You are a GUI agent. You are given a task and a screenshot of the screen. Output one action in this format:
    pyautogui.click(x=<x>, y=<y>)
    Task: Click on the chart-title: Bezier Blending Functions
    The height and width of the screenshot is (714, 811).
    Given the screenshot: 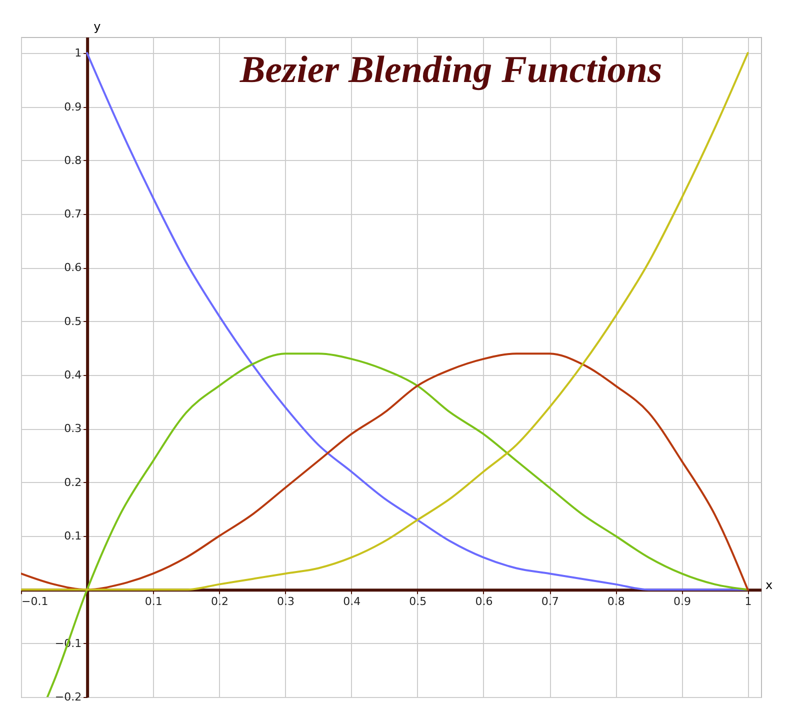 What is the action you would take?
    pyautogui.click(x=450, y=70)
    